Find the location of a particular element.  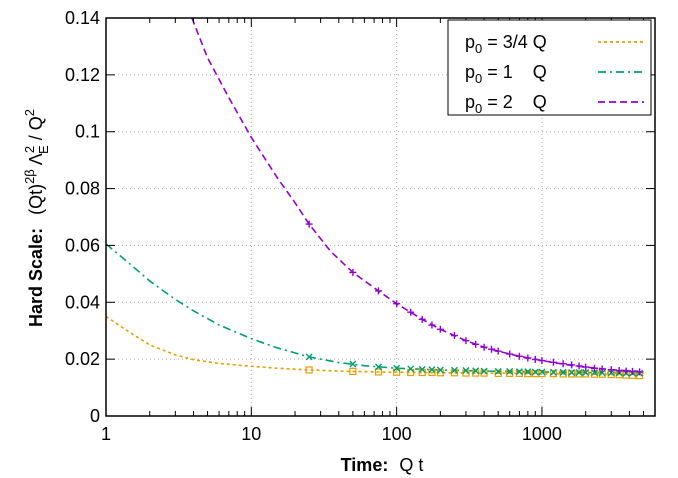

legend-label: p0 = 1 Q is located at coordinates (506, 74).